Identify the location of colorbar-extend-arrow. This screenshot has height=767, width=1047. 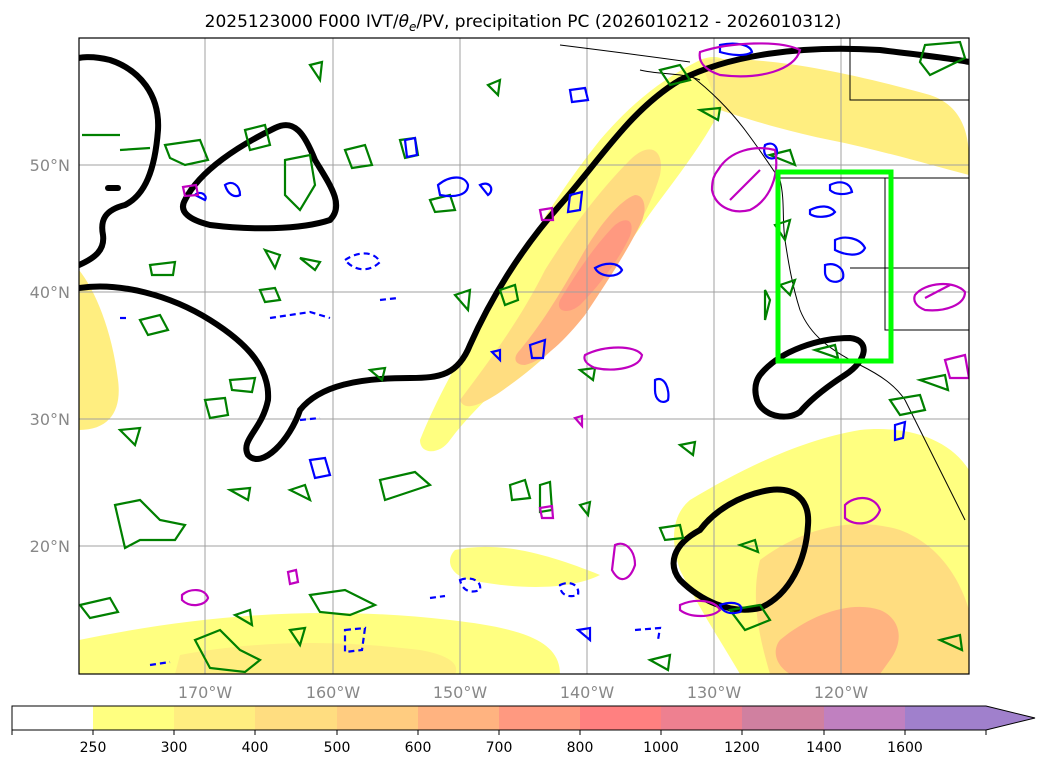
(970, 718).